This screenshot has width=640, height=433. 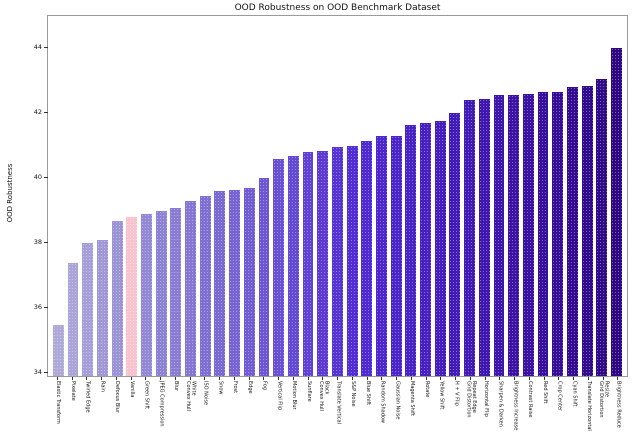 What do you see at coordinates (323, 263) in the screenshot?
I see `bar-convex-hull-black` at bounding box center [323, 263].